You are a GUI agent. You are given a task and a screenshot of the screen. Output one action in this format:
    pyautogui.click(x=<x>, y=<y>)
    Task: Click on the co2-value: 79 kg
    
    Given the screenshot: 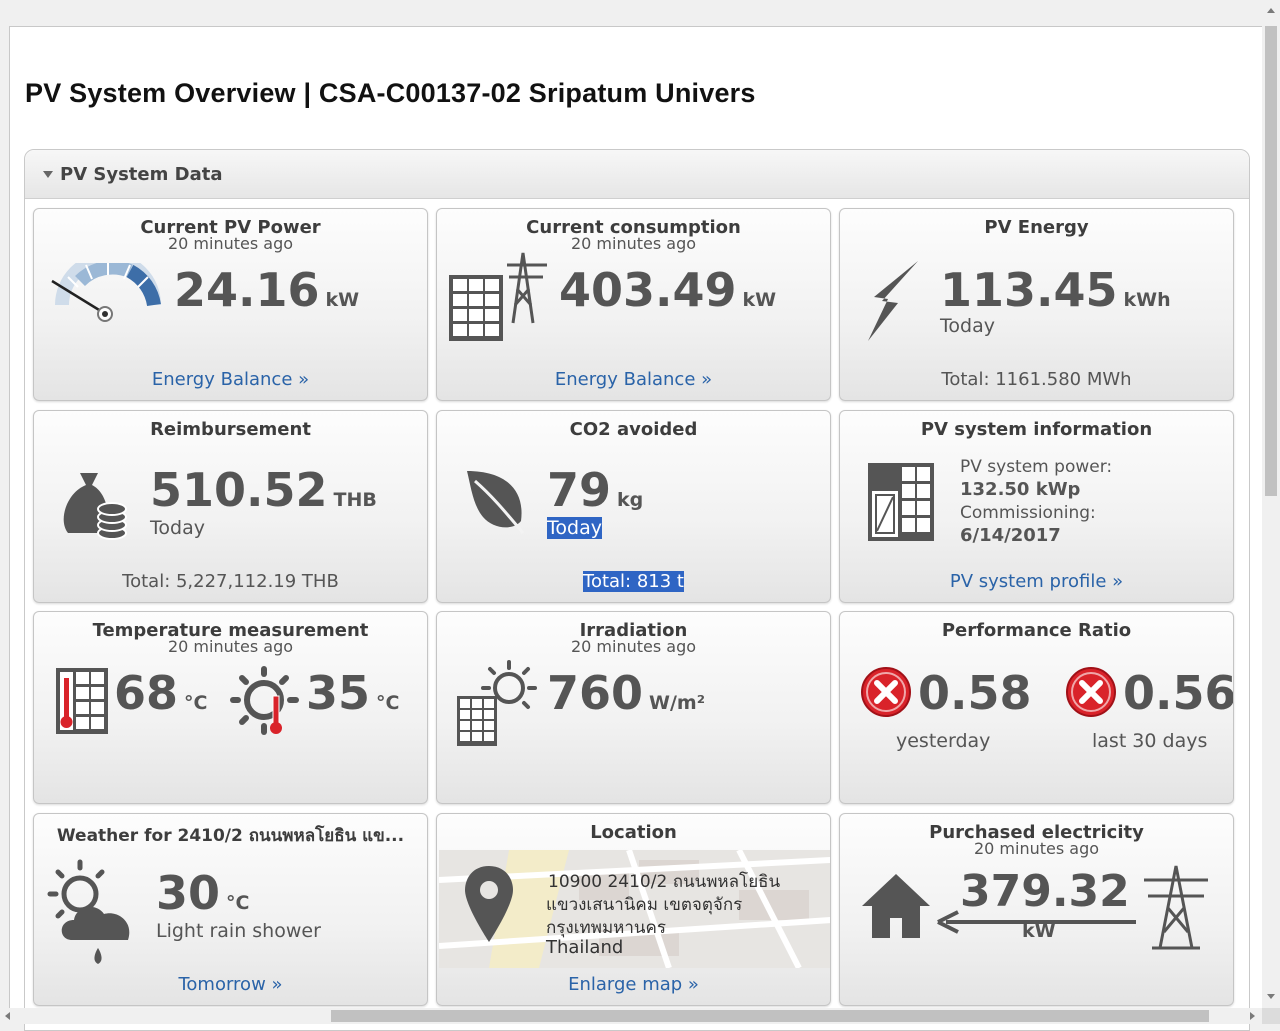 What is the action you would take?
    pyautogui.click(x=595, y=490)
    